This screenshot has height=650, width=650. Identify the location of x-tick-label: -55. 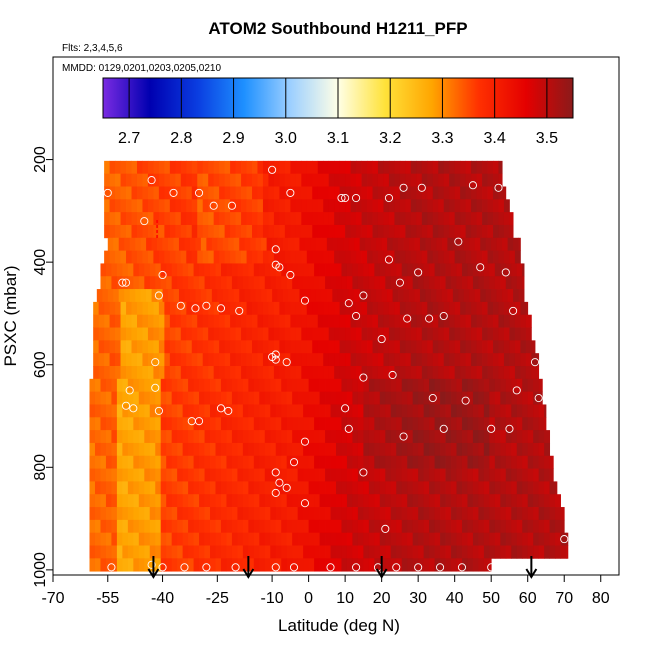
(107, 598).